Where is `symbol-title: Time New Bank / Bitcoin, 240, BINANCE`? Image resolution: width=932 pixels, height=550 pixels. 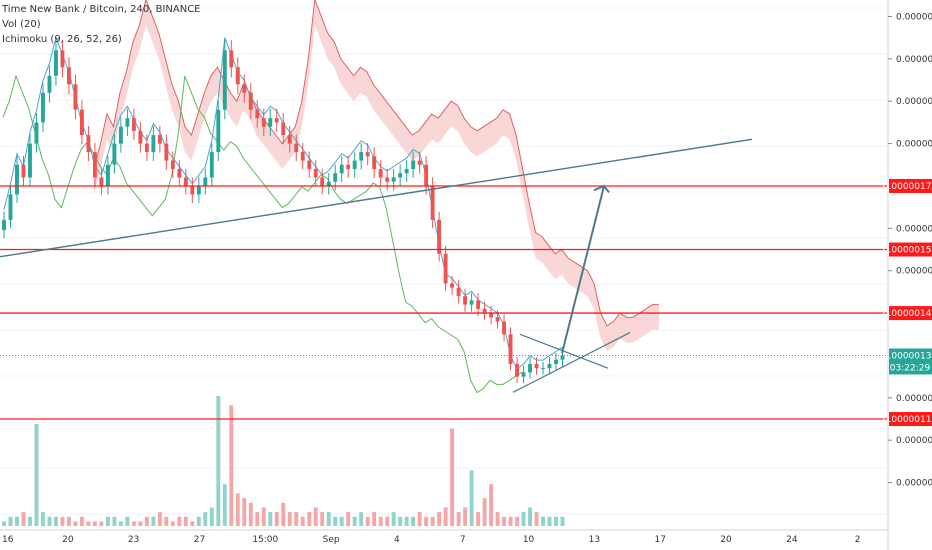
symbol-title: Time New Bank / Bitcoin, 240, BINANCE is located at coordinates (101, 9).